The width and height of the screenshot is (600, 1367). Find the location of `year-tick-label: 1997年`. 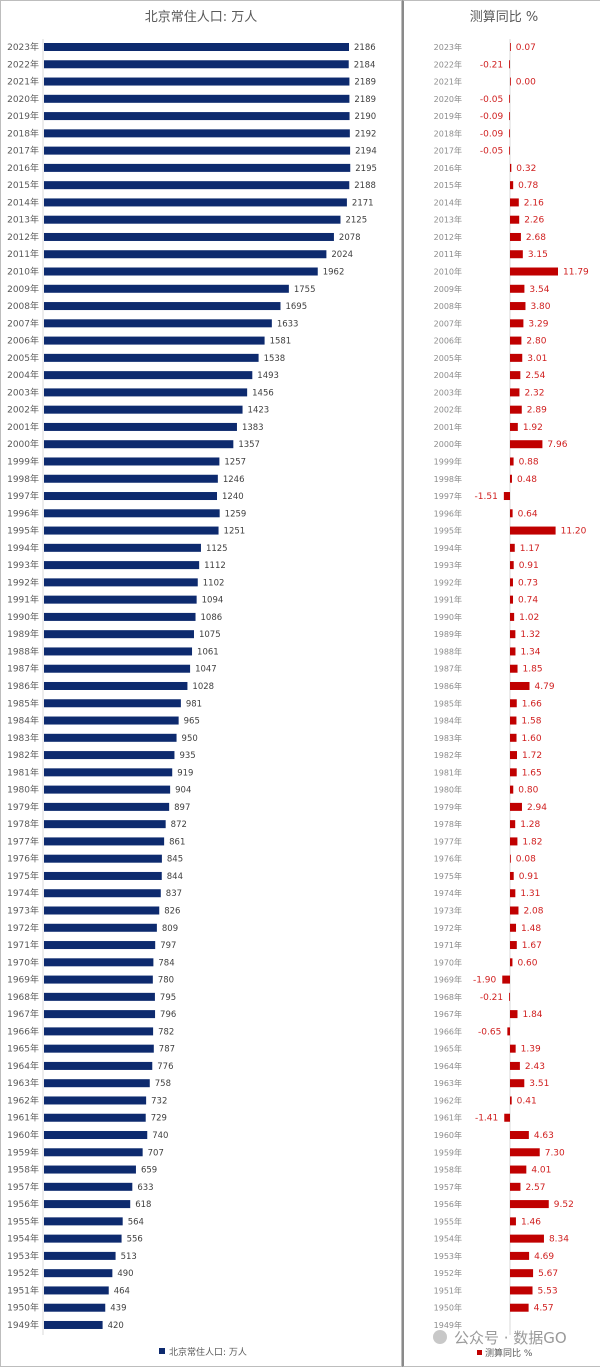

year-tick-label: 1997年 is located at coordinates (23, 496).